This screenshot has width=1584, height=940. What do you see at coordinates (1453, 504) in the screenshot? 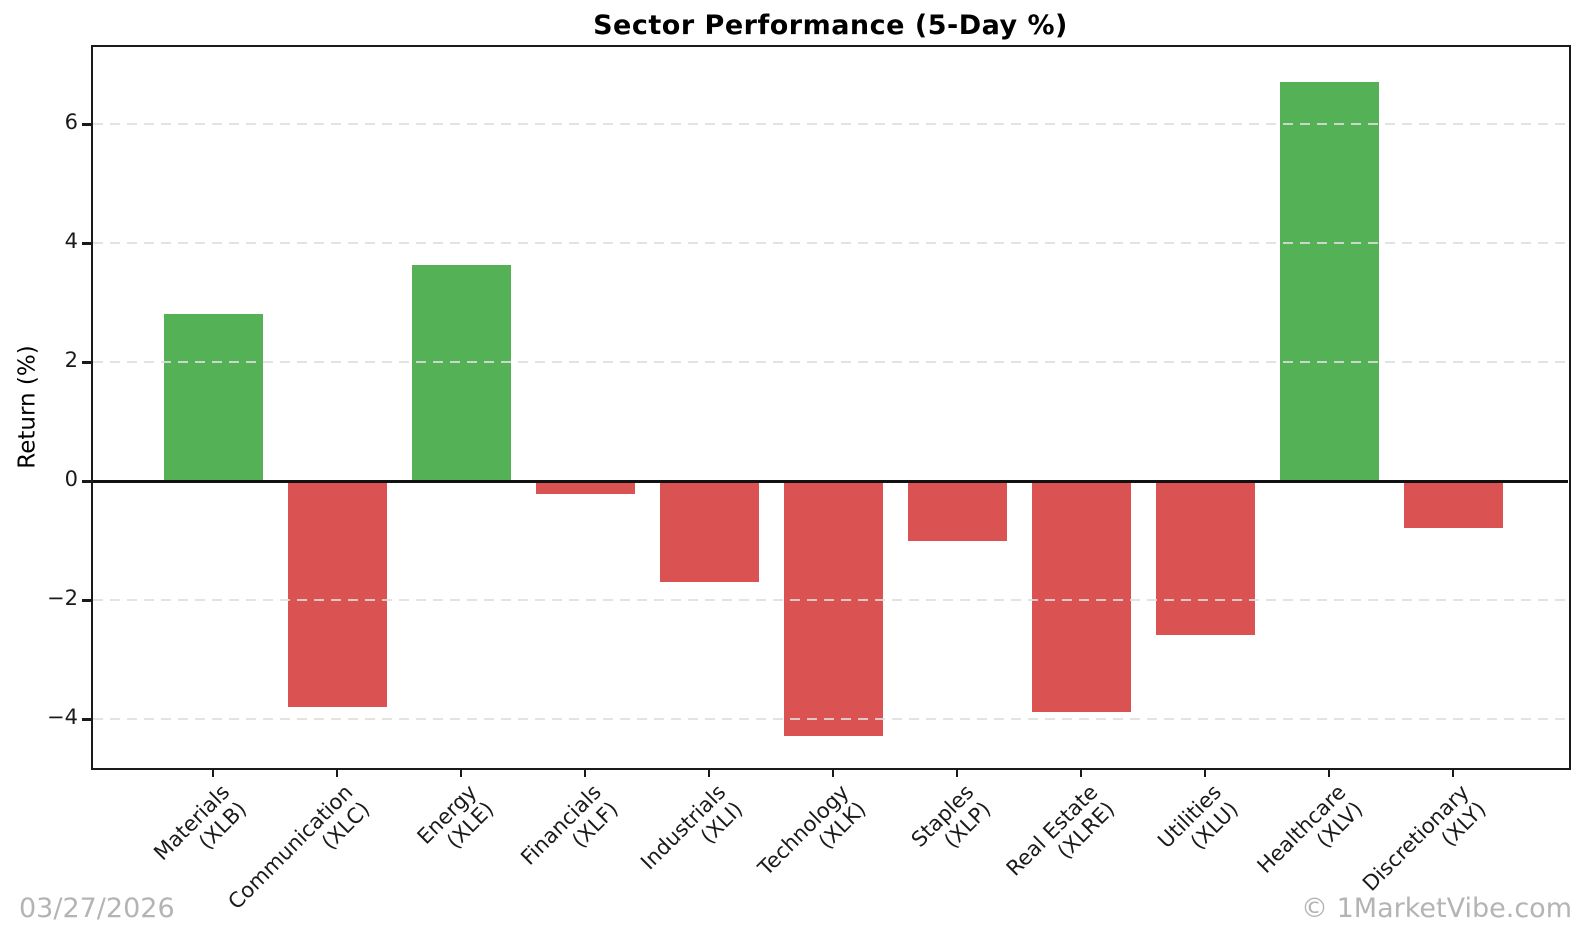
I see `bar-discretionary` at bounding box center [1453, 504].